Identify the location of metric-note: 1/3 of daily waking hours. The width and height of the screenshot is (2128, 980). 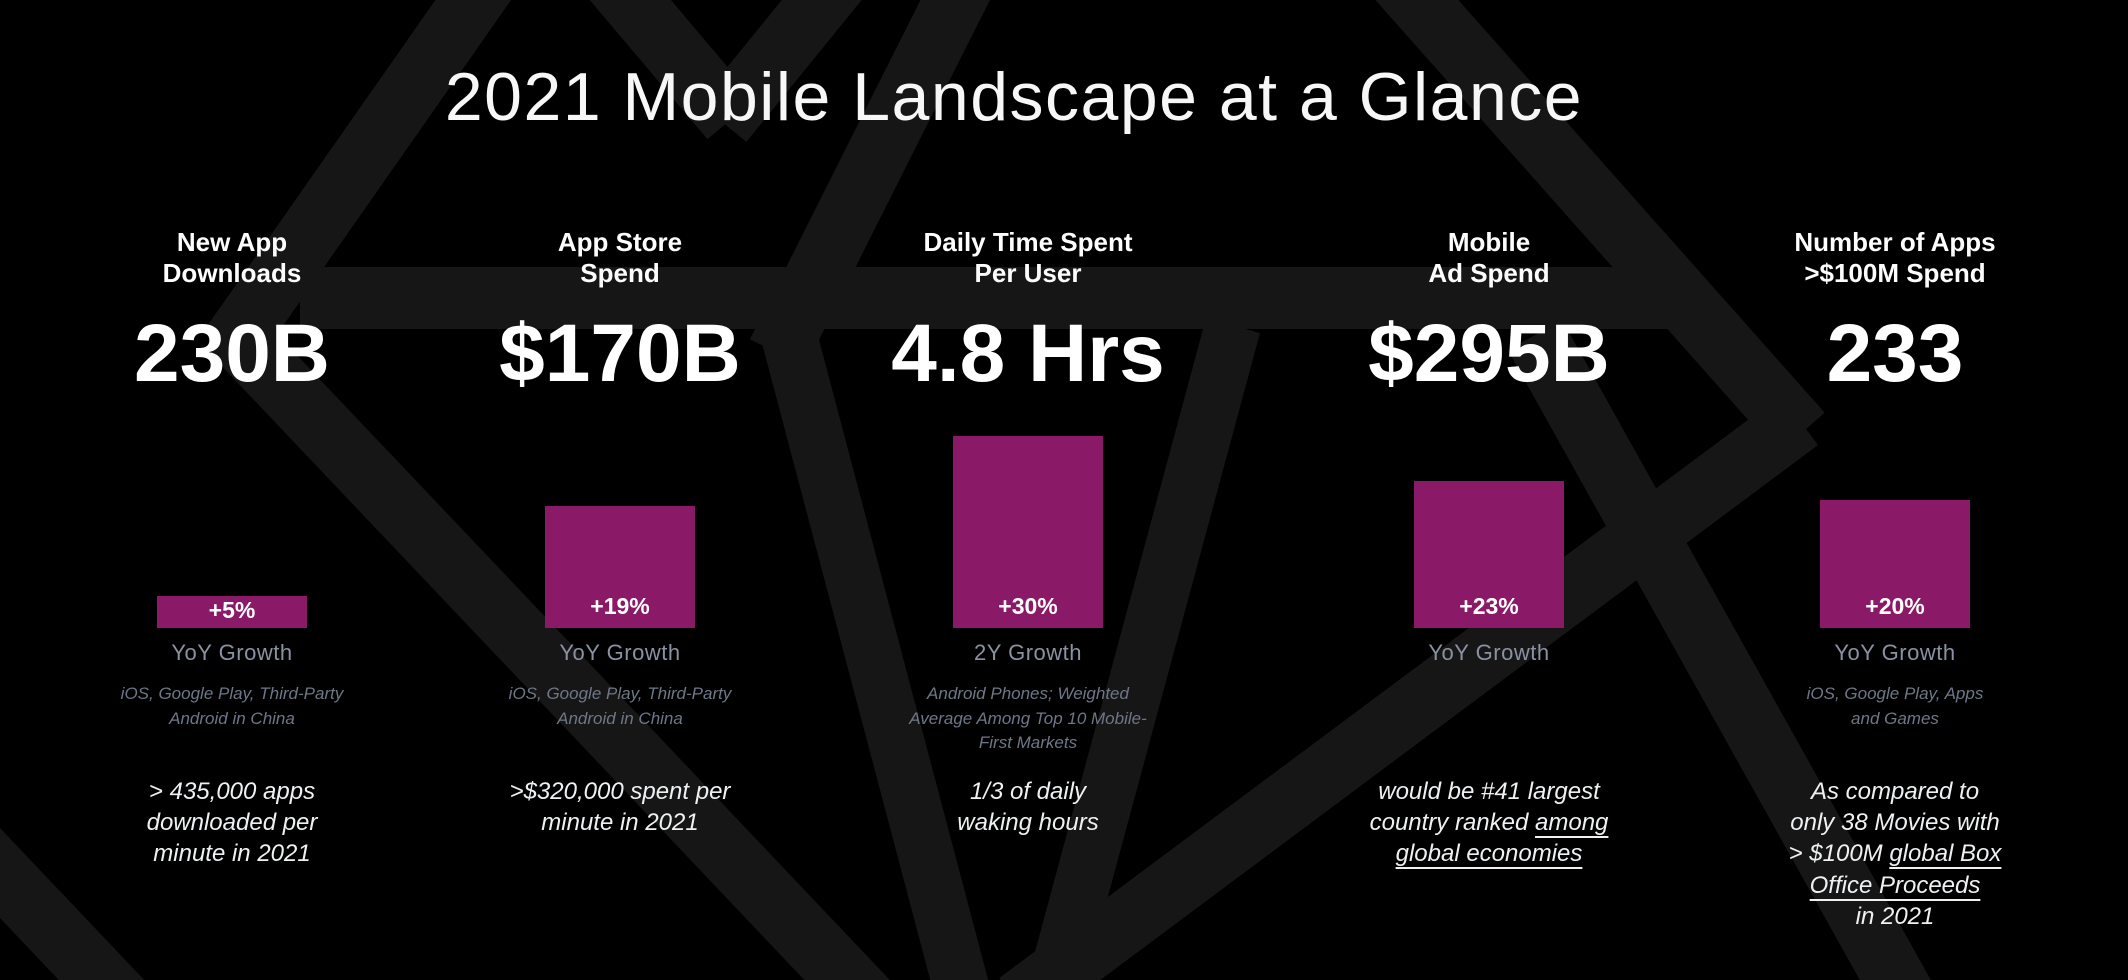
(1028, 807).